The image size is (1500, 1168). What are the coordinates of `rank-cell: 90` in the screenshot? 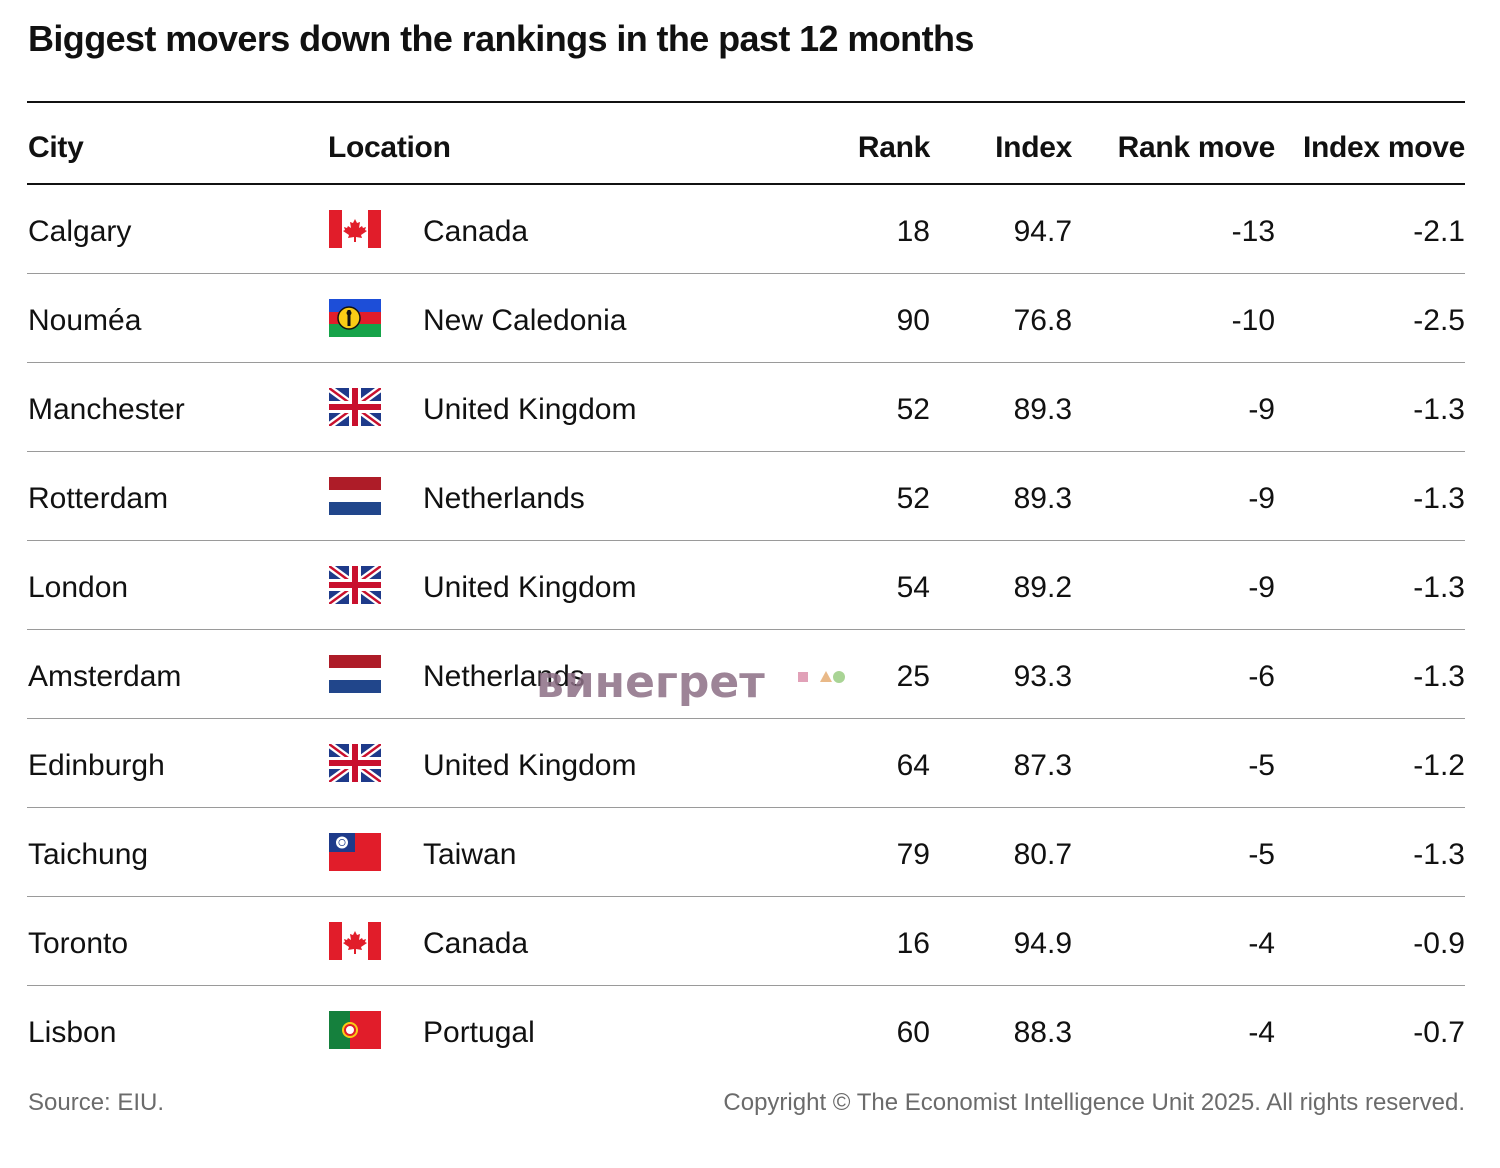 It's located at (913, 320).